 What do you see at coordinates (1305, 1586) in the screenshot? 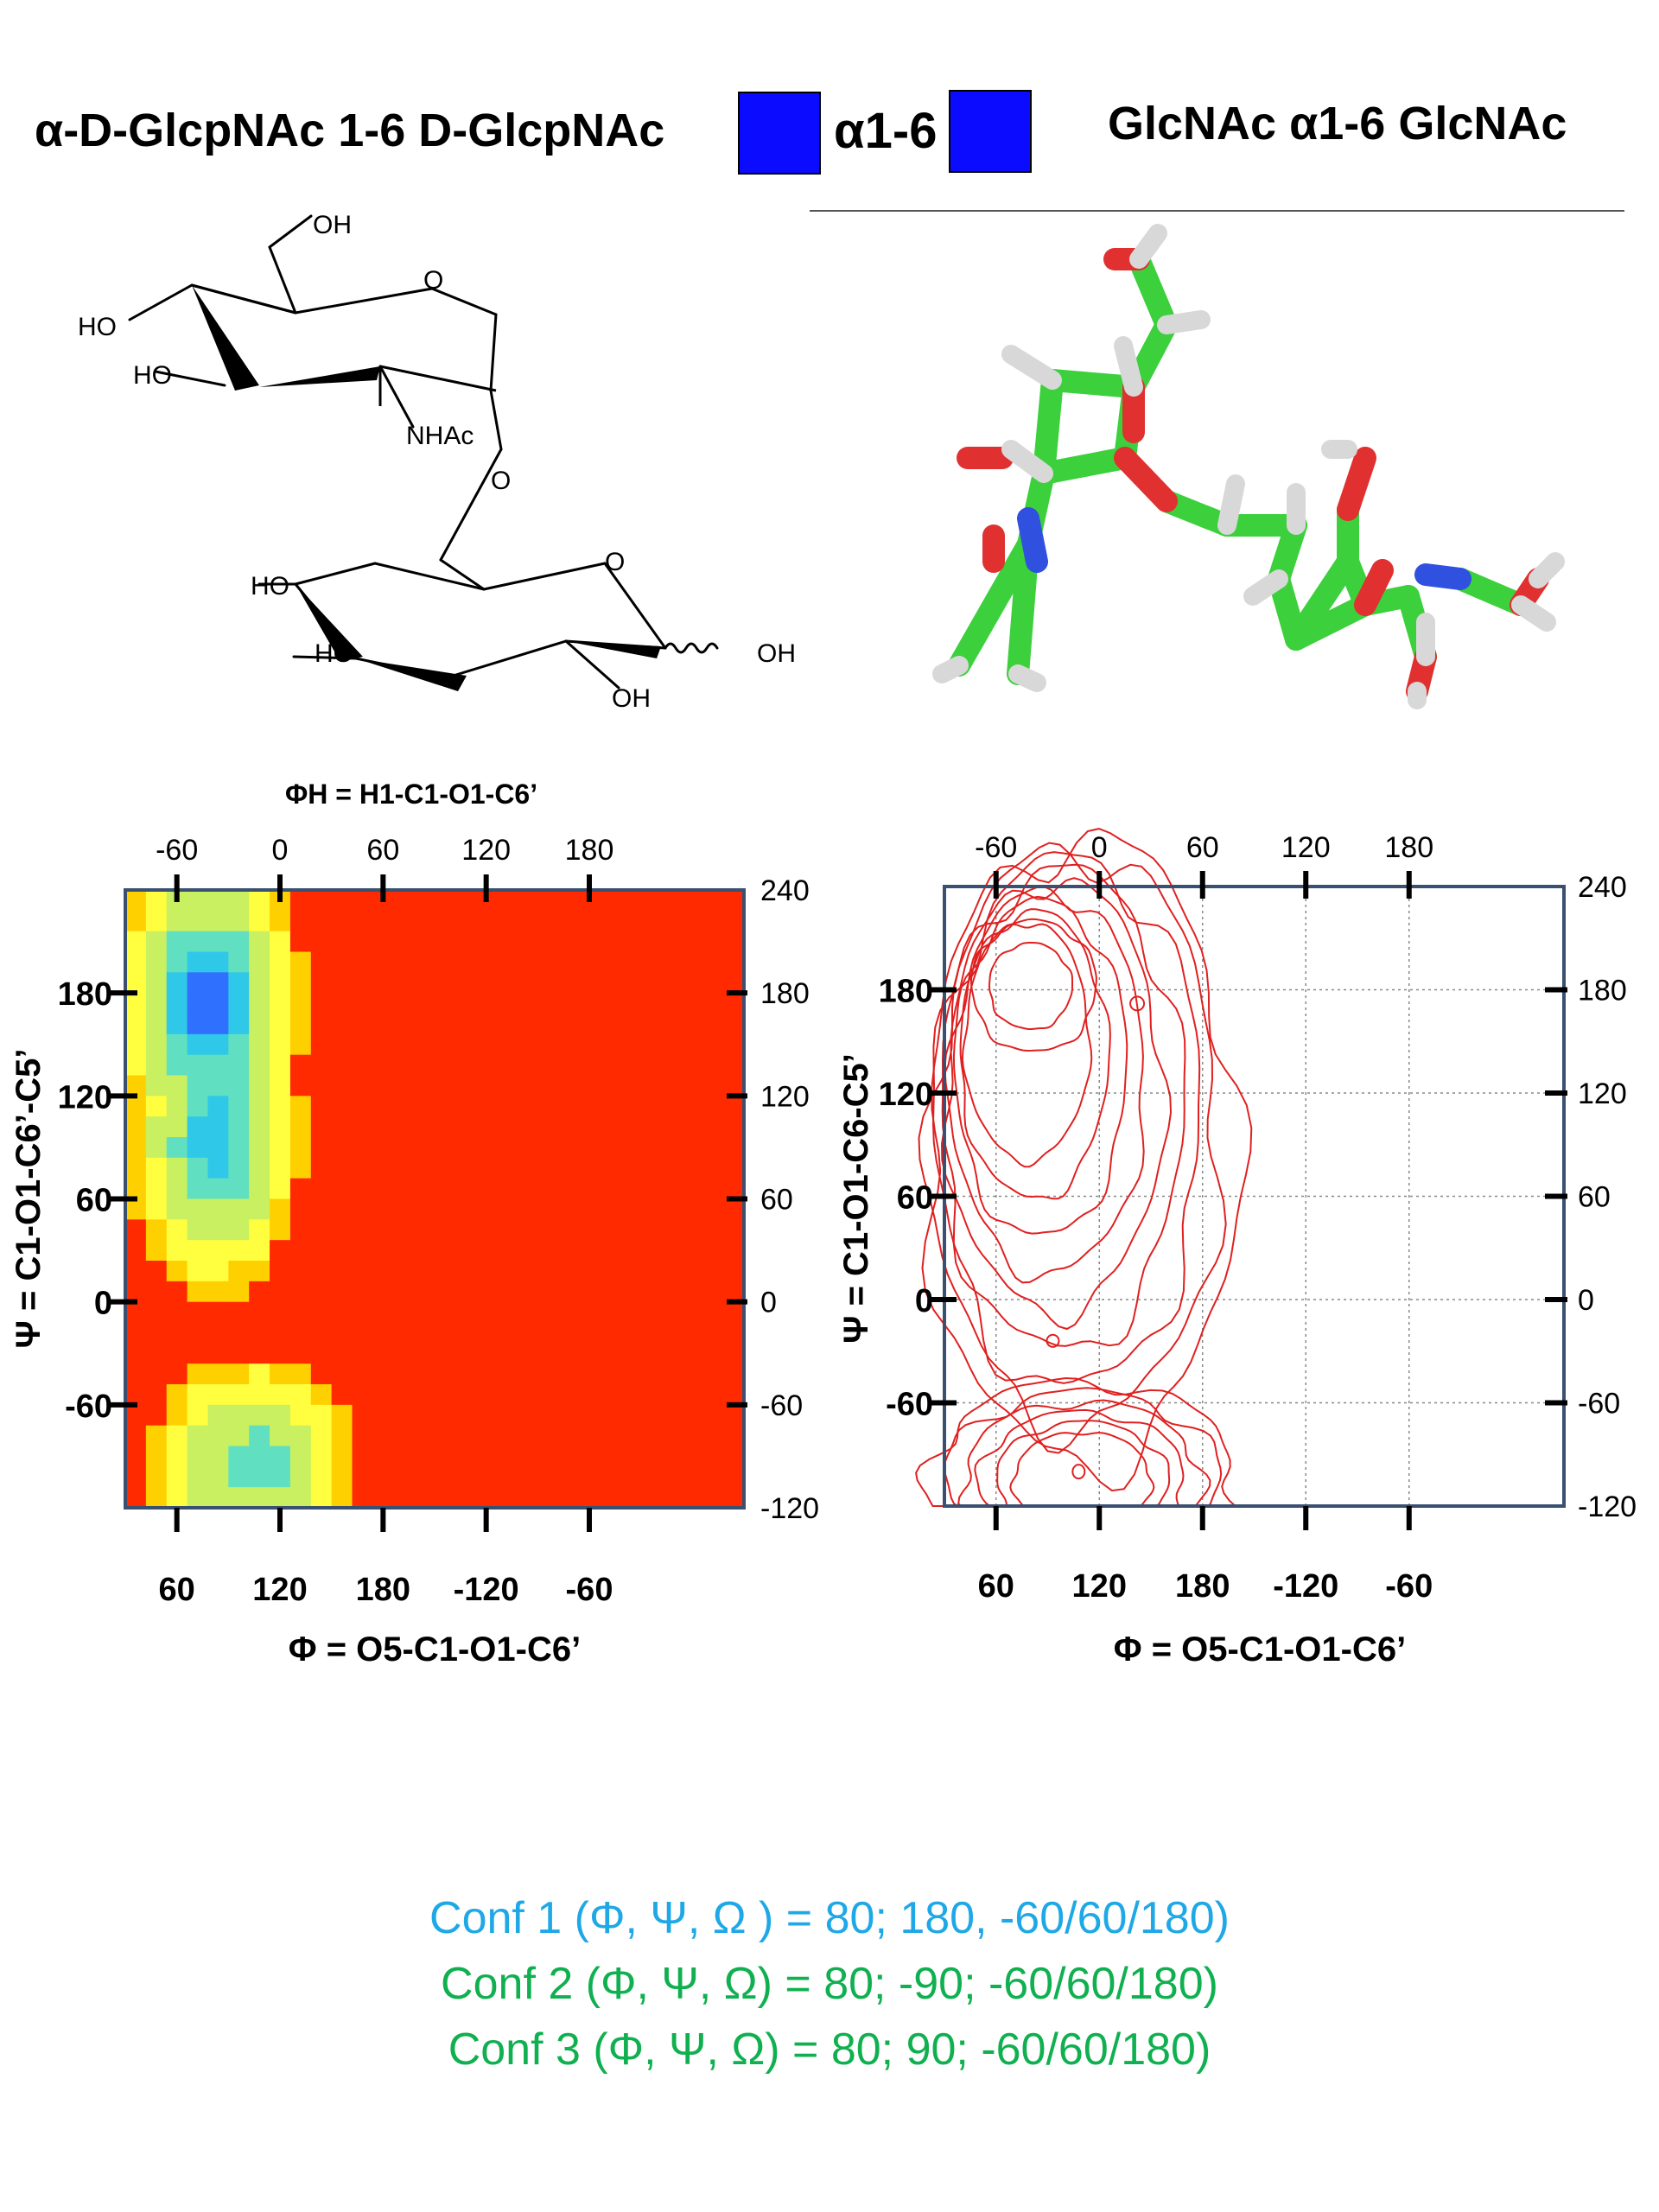
I see `contour-xtick-label: -120` at bounding box center [1305, 1586].